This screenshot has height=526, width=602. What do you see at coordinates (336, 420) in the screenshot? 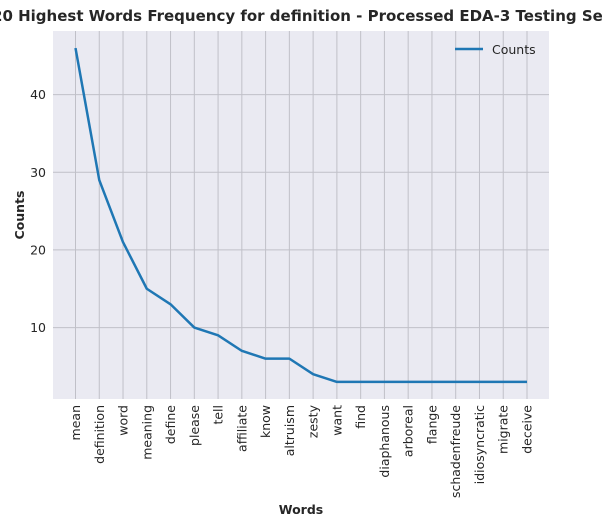
I see `x-tick-label: want` at bounding box center [336, 420].